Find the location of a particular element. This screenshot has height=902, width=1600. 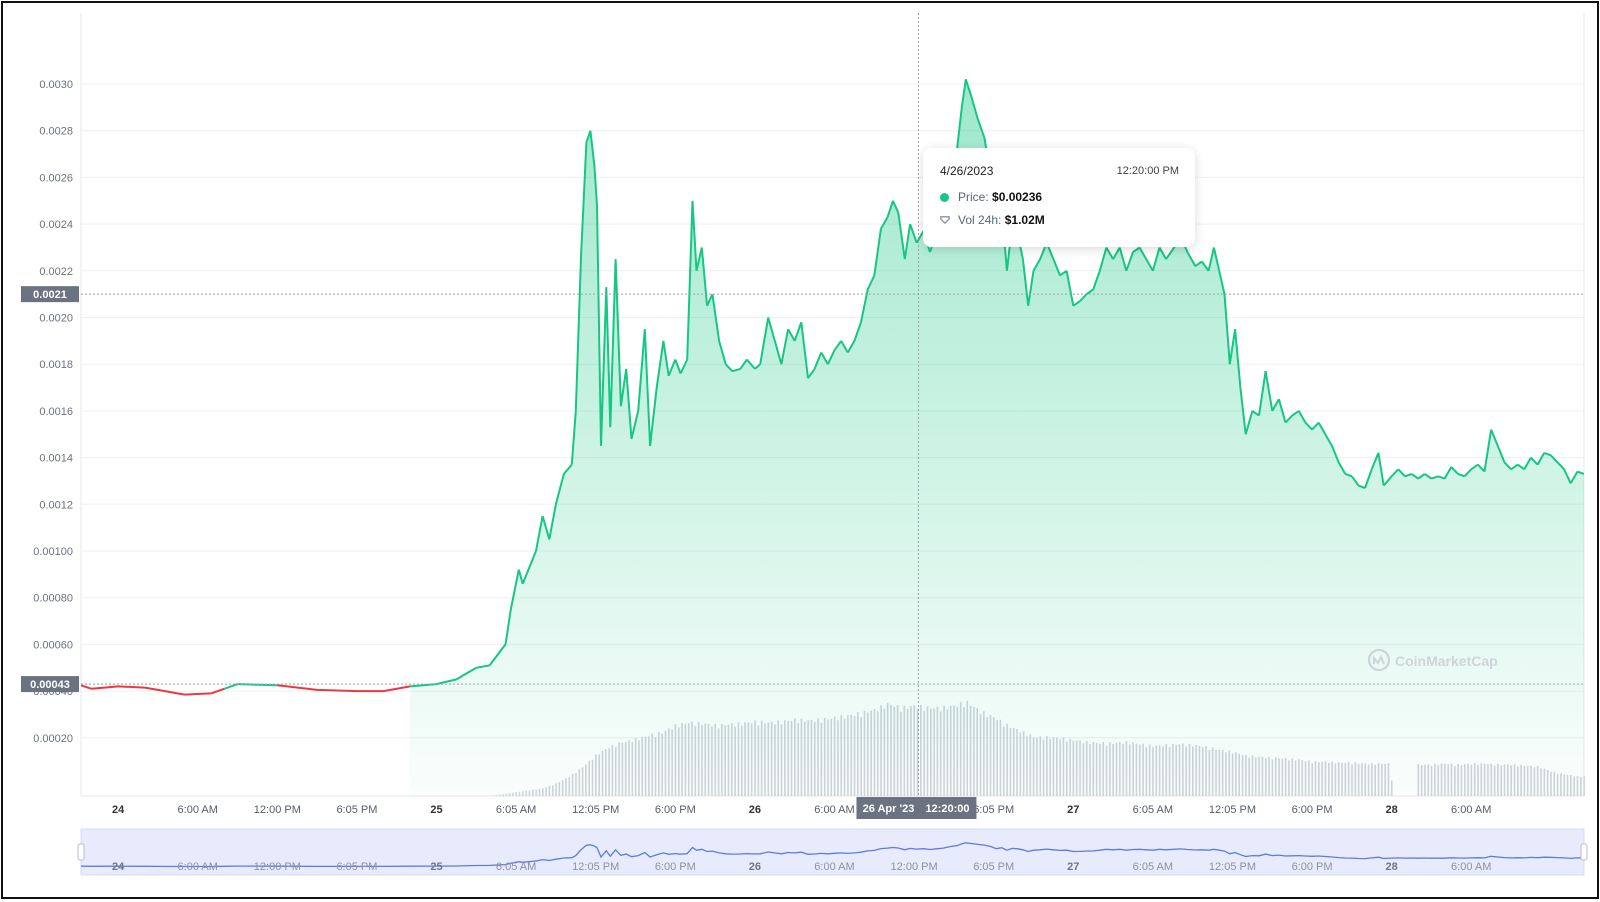

navigator-tick-label: 27 is located at coordinates (1073, 867).